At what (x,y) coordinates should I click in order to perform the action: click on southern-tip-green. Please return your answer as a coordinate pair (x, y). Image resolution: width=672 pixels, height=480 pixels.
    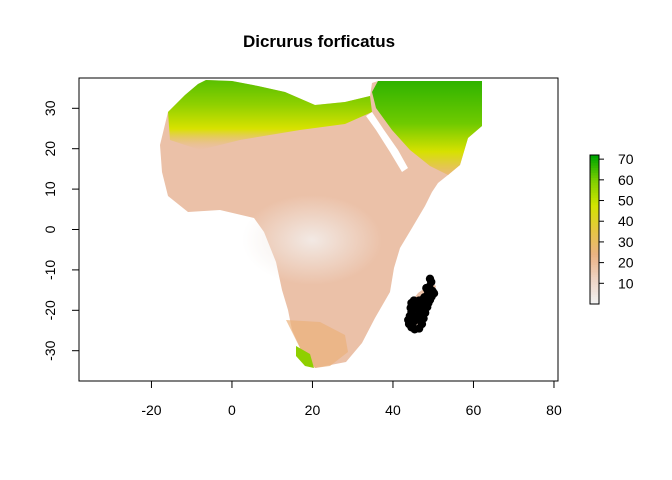
    Looking at the image, I should click on (305, 357).